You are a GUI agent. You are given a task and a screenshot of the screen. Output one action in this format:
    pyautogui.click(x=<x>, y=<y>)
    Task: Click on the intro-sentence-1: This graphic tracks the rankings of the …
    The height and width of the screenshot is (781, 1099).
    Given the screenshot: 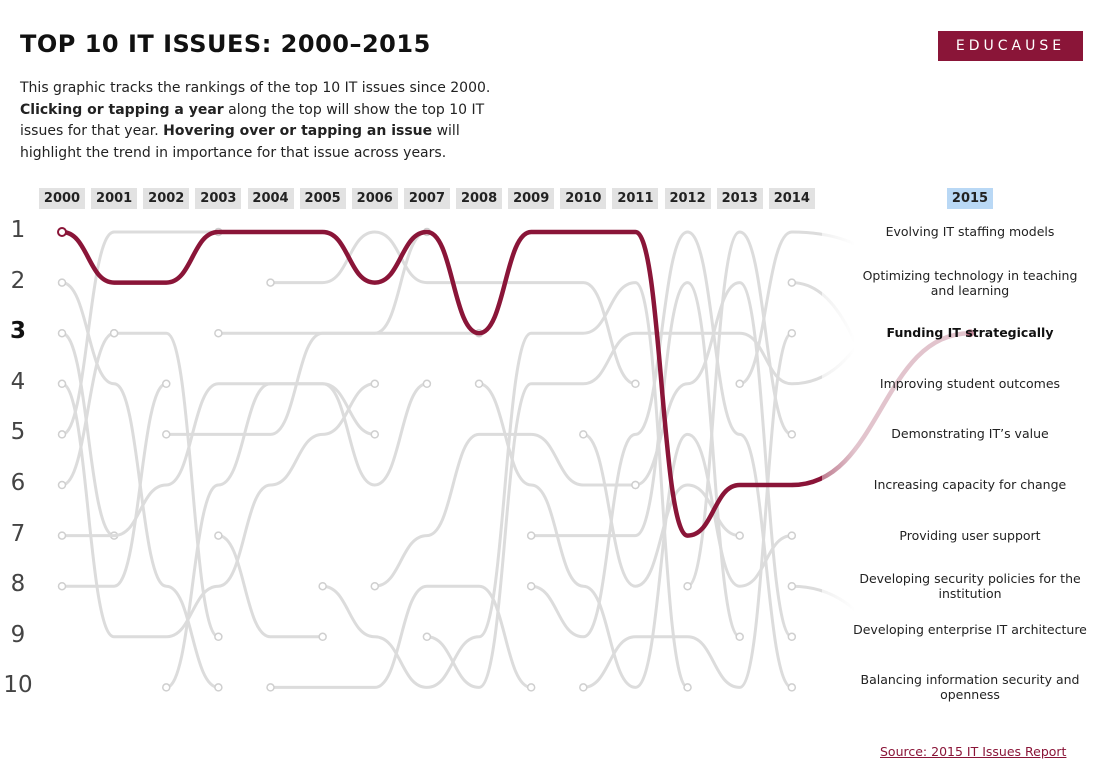 What is the action you would take?
    pyautogui.click(x=255, y=88)
    